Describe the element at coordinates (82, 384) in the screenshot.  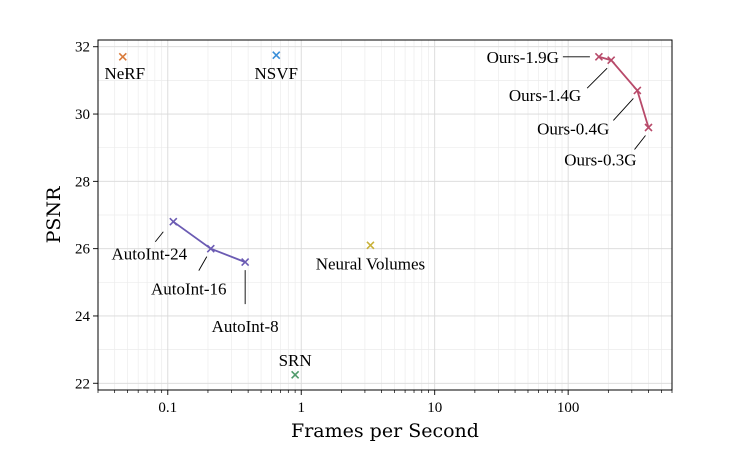
I see `y-tick-label: 22` at that location.